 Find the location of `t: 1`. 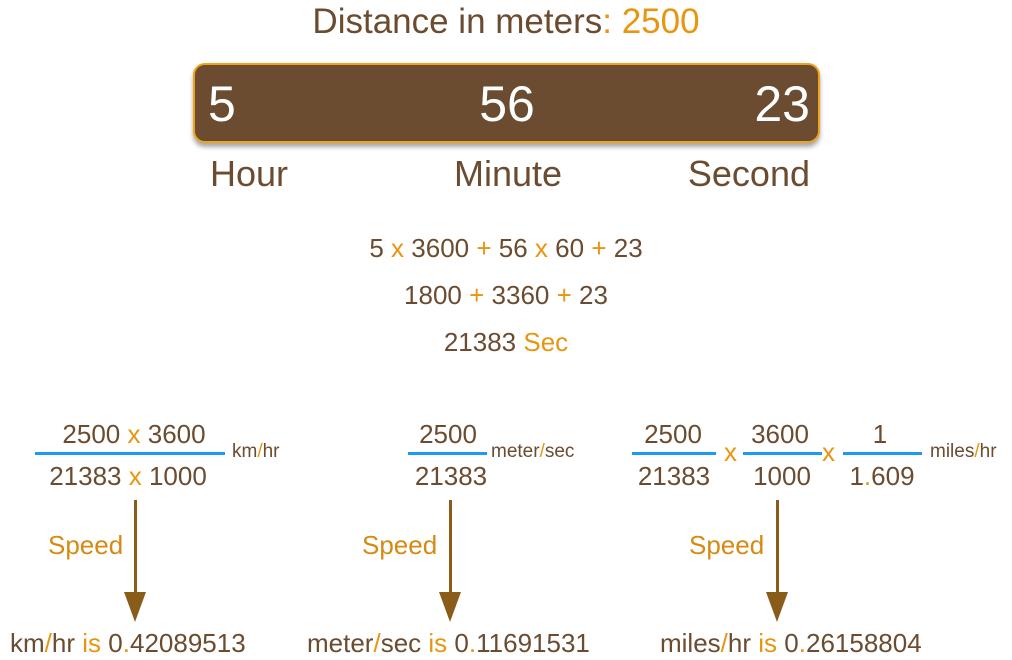

t: 1 is located at coordinates (856, 476).